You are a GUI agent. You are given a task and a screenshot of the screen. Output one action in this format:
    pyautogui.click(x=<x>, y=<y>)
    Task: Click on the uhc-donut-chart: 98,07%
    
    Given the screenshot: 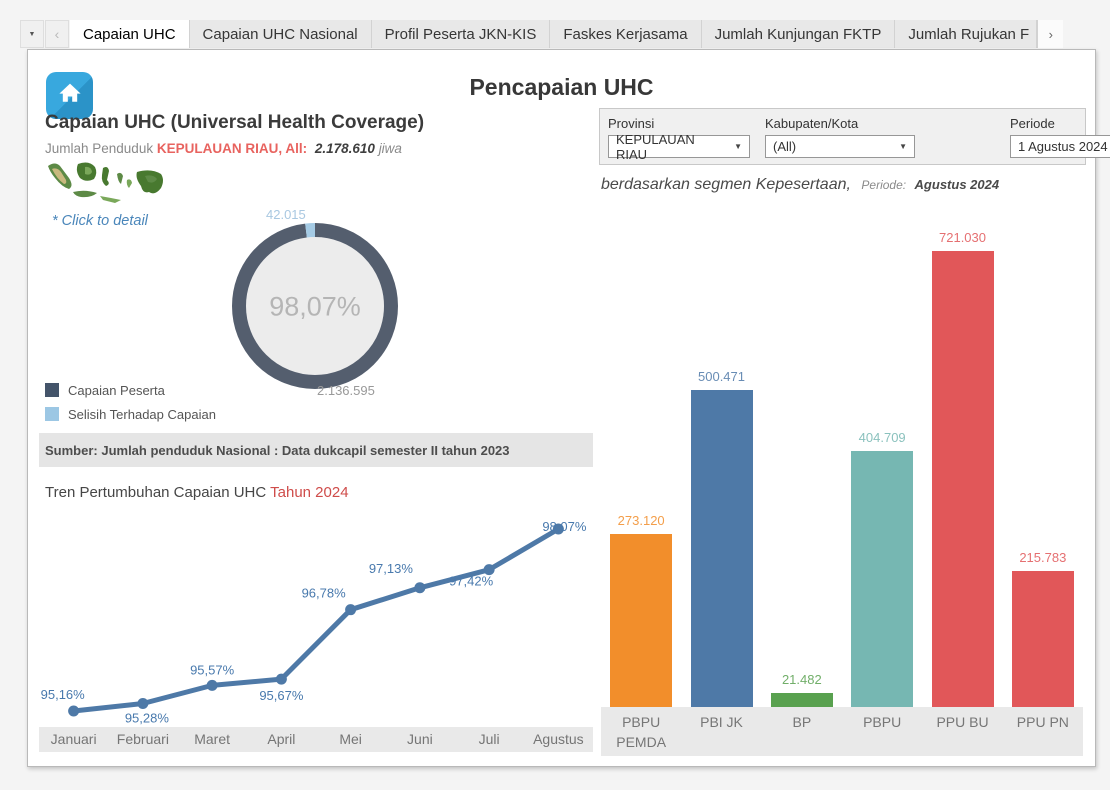 What is the action you would take?
    pyautogui.click(x=315, y=306)
    